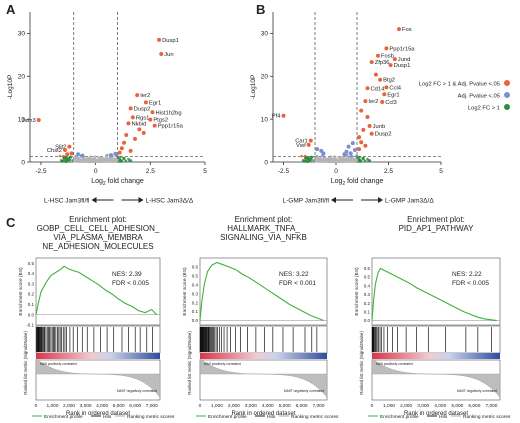 This screenshot has width=520, height=423. Describe the element at coordinates (436, 339) in the screenshot. I see `hits-frame` at that location.